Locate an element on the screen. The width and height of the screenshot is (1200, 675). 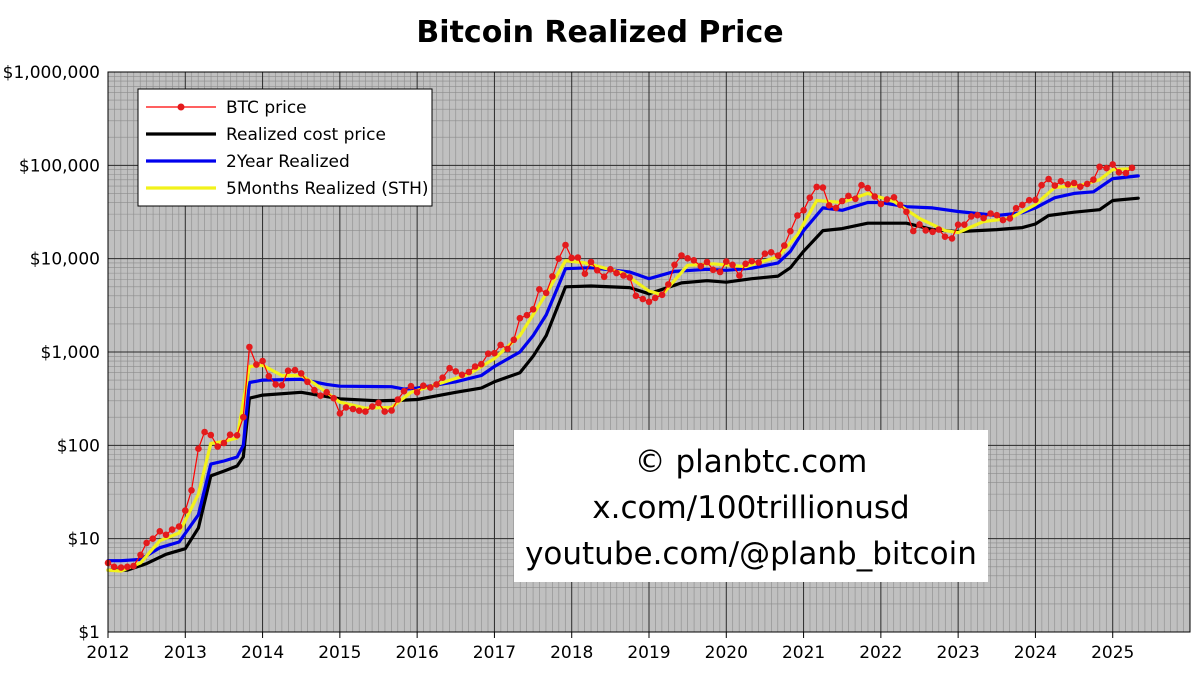
y-tick-label: $1 is located at coordinates (89, 633).